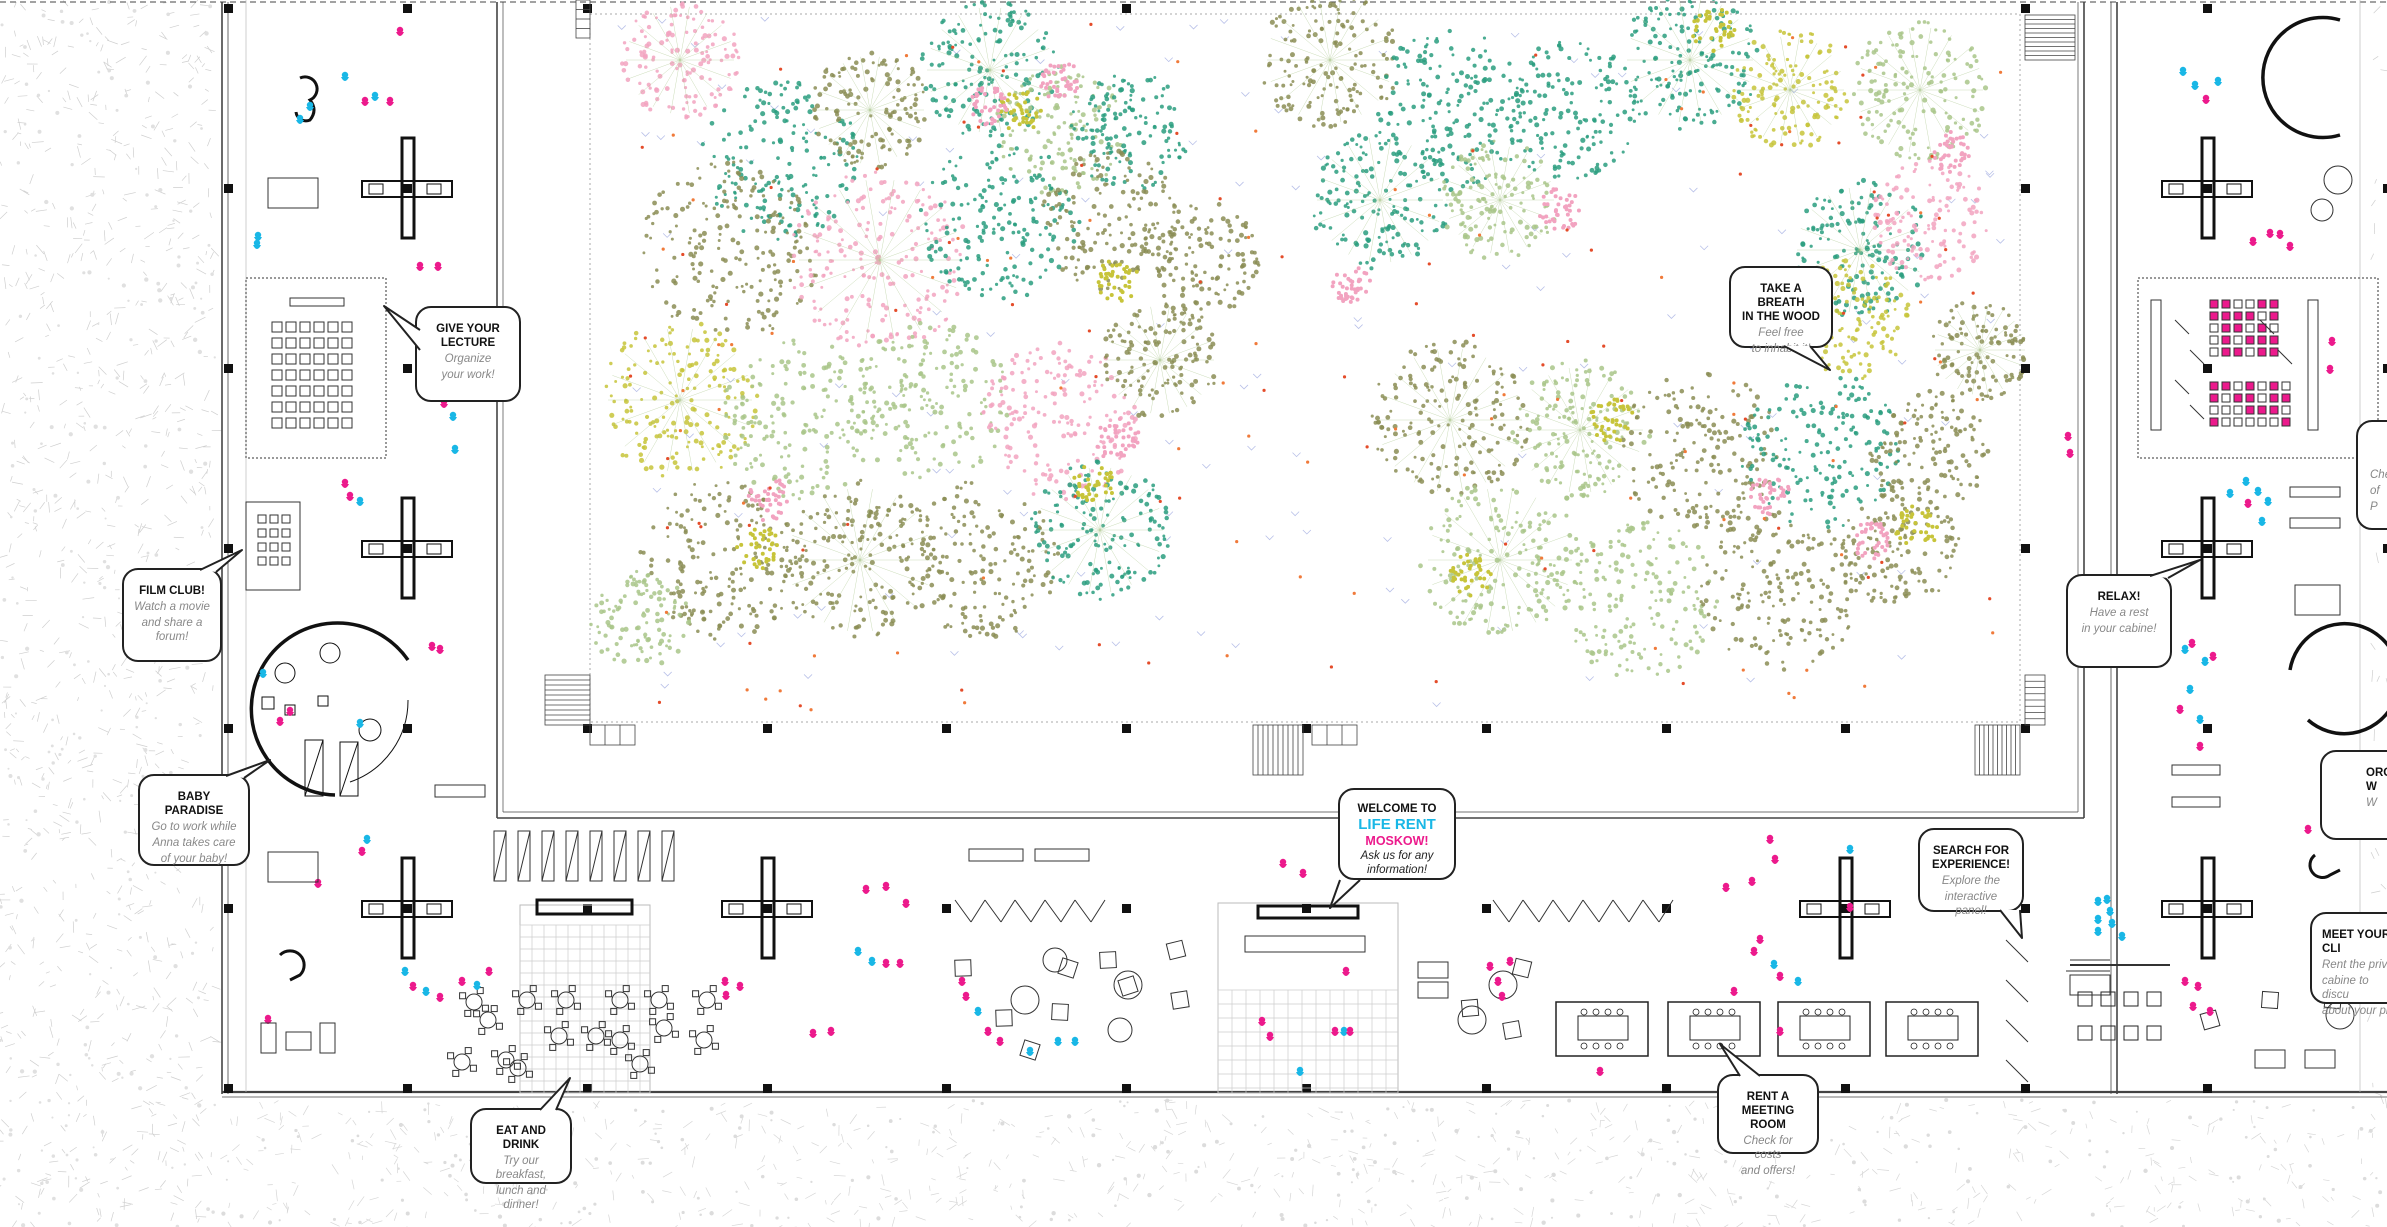 The image size is (2387, 1227). What do you see at coordinates (2354, 942) in the screenshot?
I see `callout-title-line: MEET YOUR CLI` at bounding box center [2354, 942].